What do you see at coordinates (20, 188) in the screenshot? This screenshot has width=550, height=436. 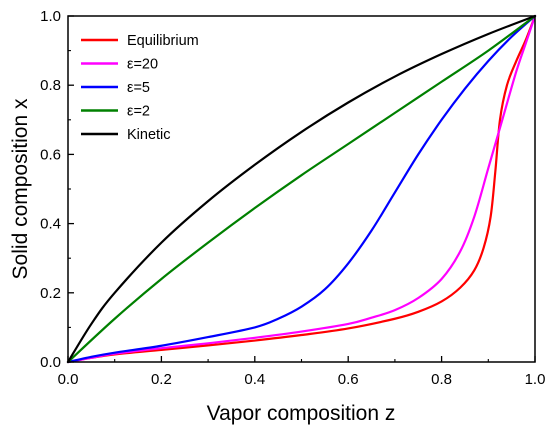 I see `y-axis-label: Solid composition x` at bounding box center [20, 188].